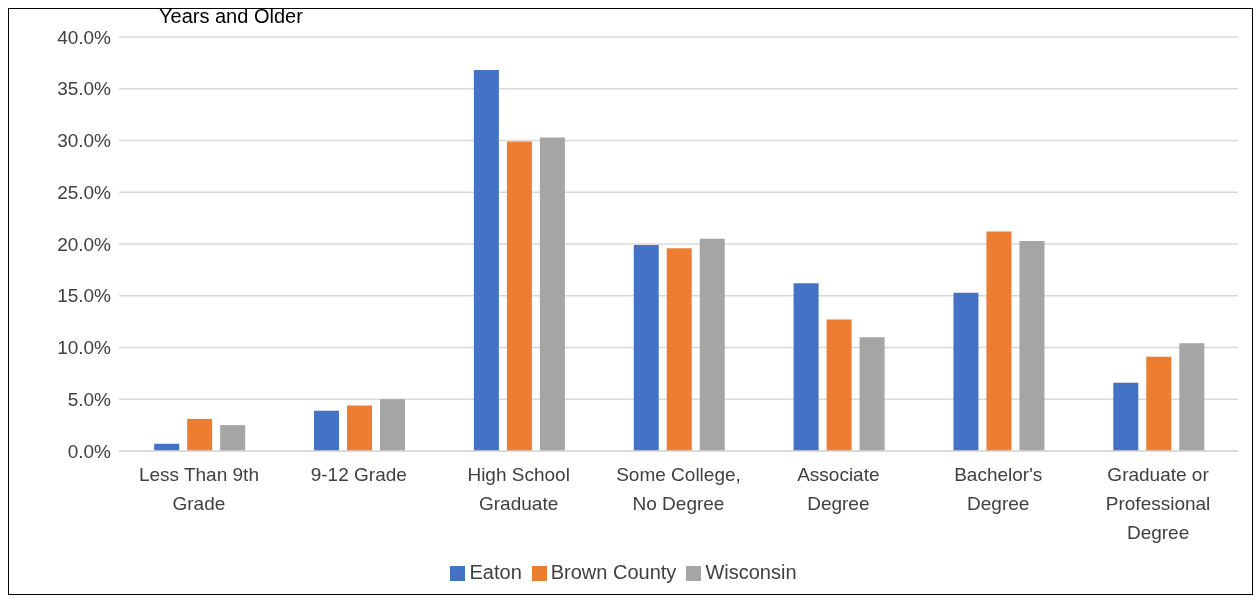 The width and height of the screenshot is (1259, 601). I want to click on legend-label: Eaton, so click(495, 572).